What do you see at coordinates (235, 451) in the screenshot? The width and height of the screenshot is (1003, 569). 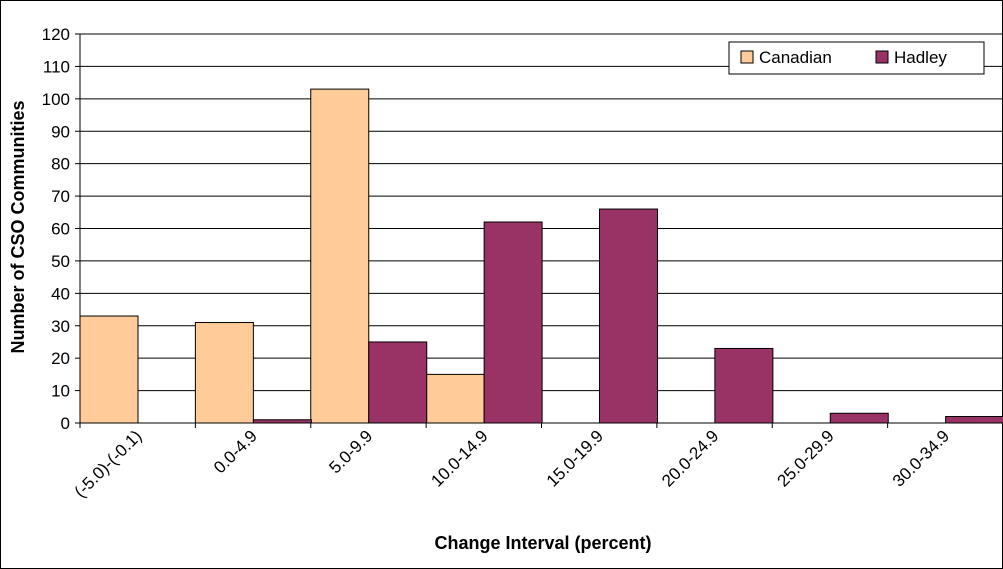 I see `x-tick-label: 0.0-4.9` at bounding box center [235, 451].